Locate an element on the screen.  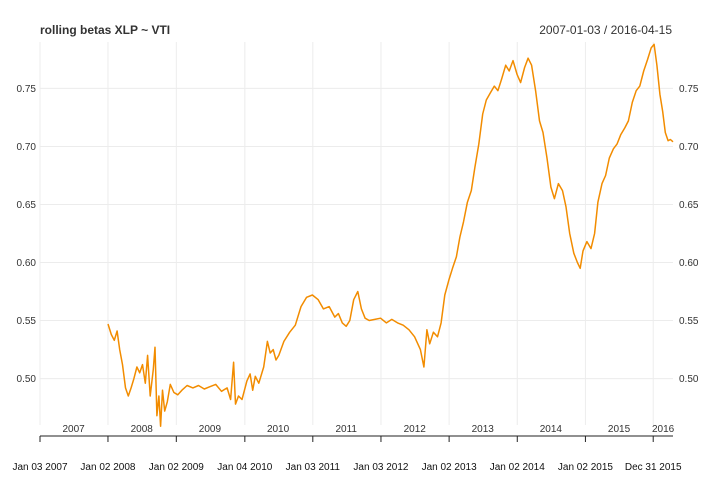
year-label: 2015 is located at coordinates (619, 429).